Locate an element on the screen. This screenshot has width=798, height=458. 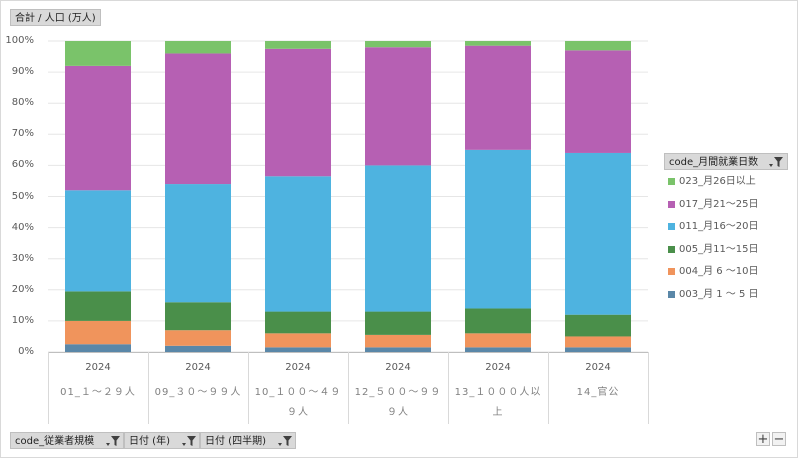
y-tick-label: 50% is located at coordinates (22, 196).